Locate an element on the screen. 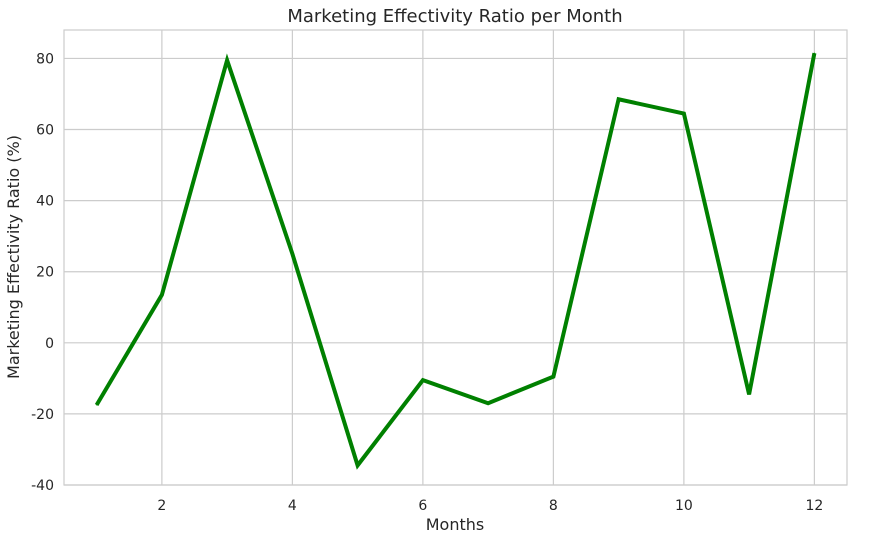 This screenshot has width=876, height=546. y-tick-label: 80 is located at coordinates (45, 59).